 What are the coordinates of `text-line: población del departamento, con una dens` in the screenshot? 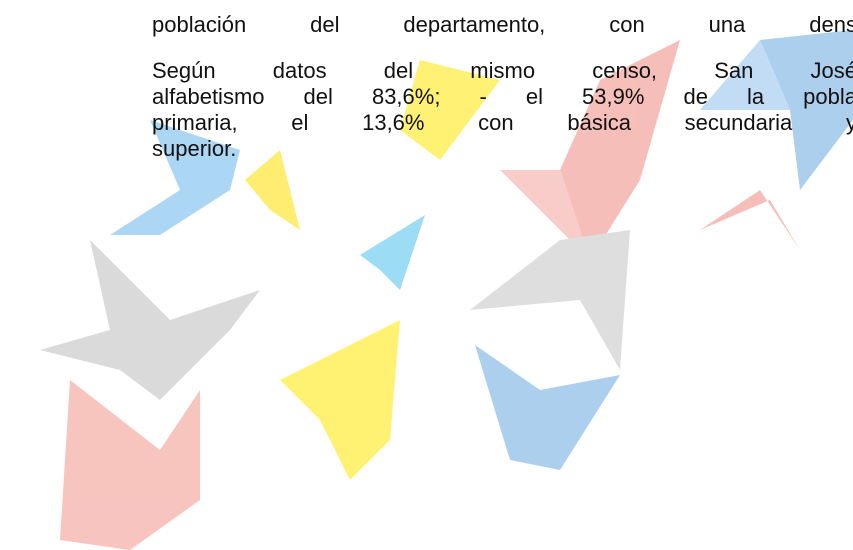 It's located at (502, 24).